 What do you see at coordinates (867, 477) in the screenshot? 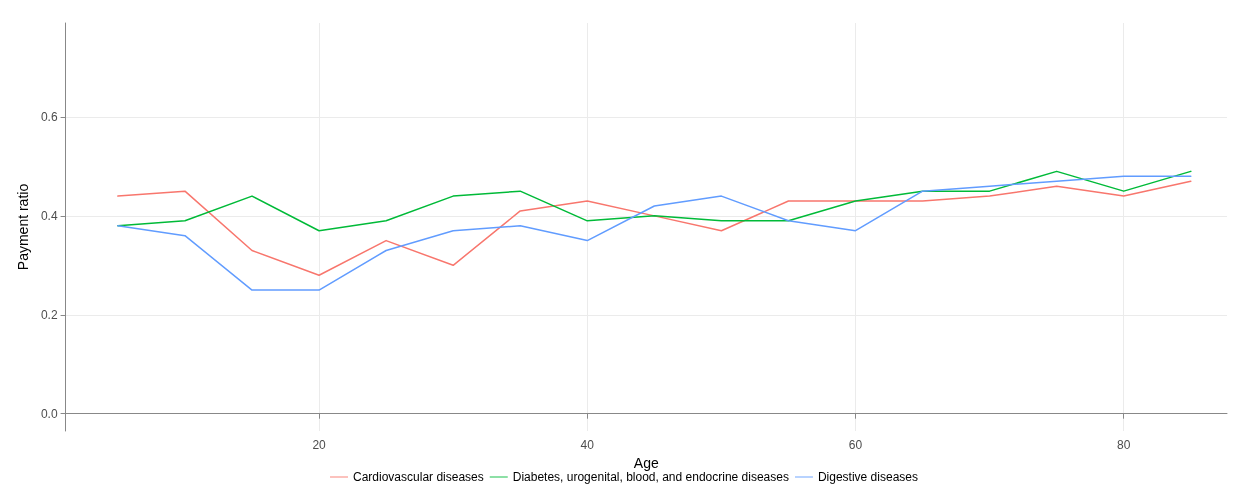
I see `legend-label: Digestive diseases` at bounding box center [867, 477].